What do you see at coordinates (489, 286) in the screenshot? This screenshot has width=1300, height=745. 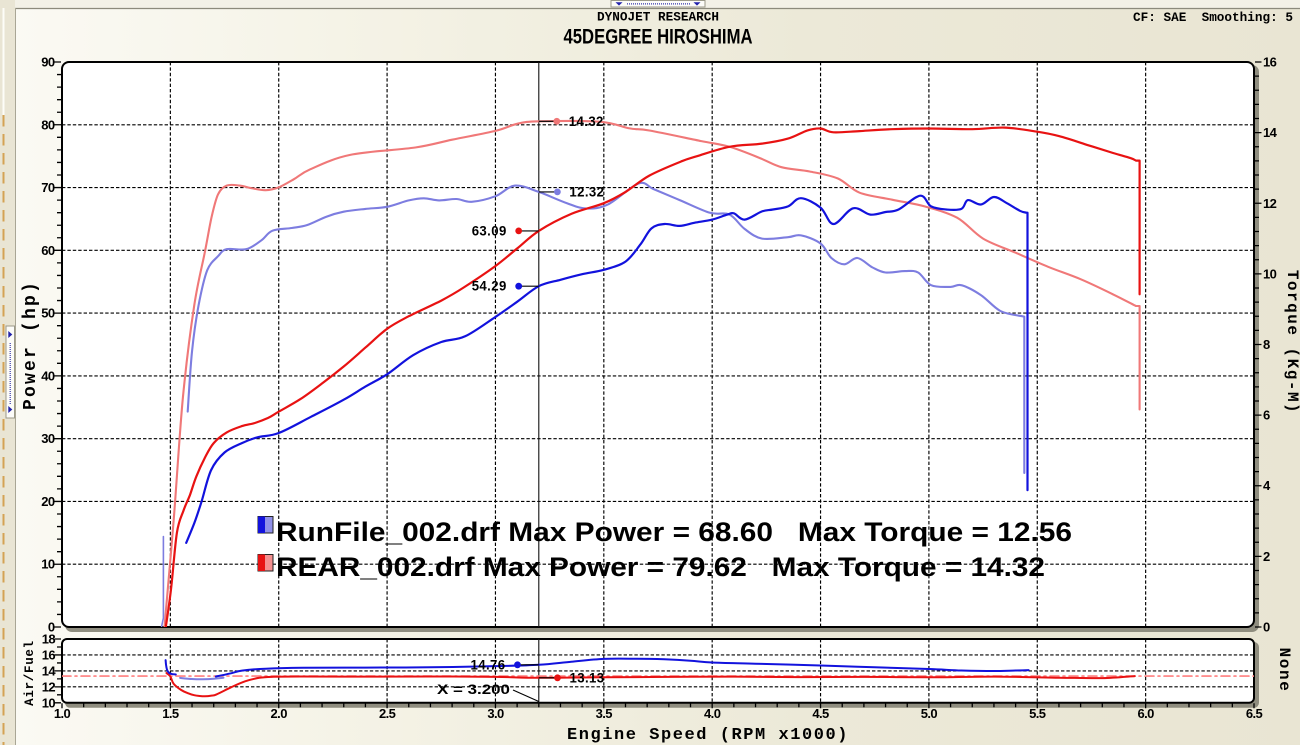 I see `svg-text: 54.29` at bounding box center [489, 286].